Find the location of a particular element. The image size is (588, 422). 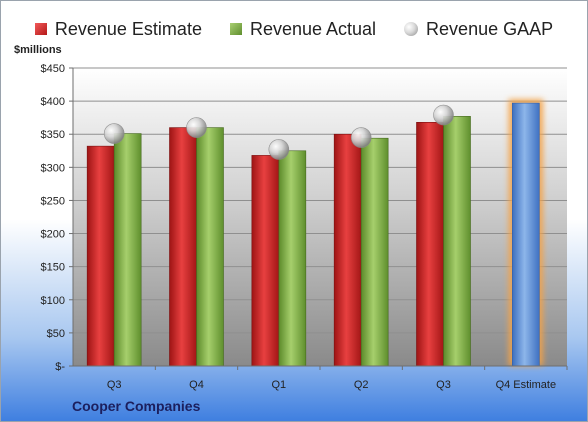

legend-item-gaap: Revenue GAAP is located at coordinates (478, 29).